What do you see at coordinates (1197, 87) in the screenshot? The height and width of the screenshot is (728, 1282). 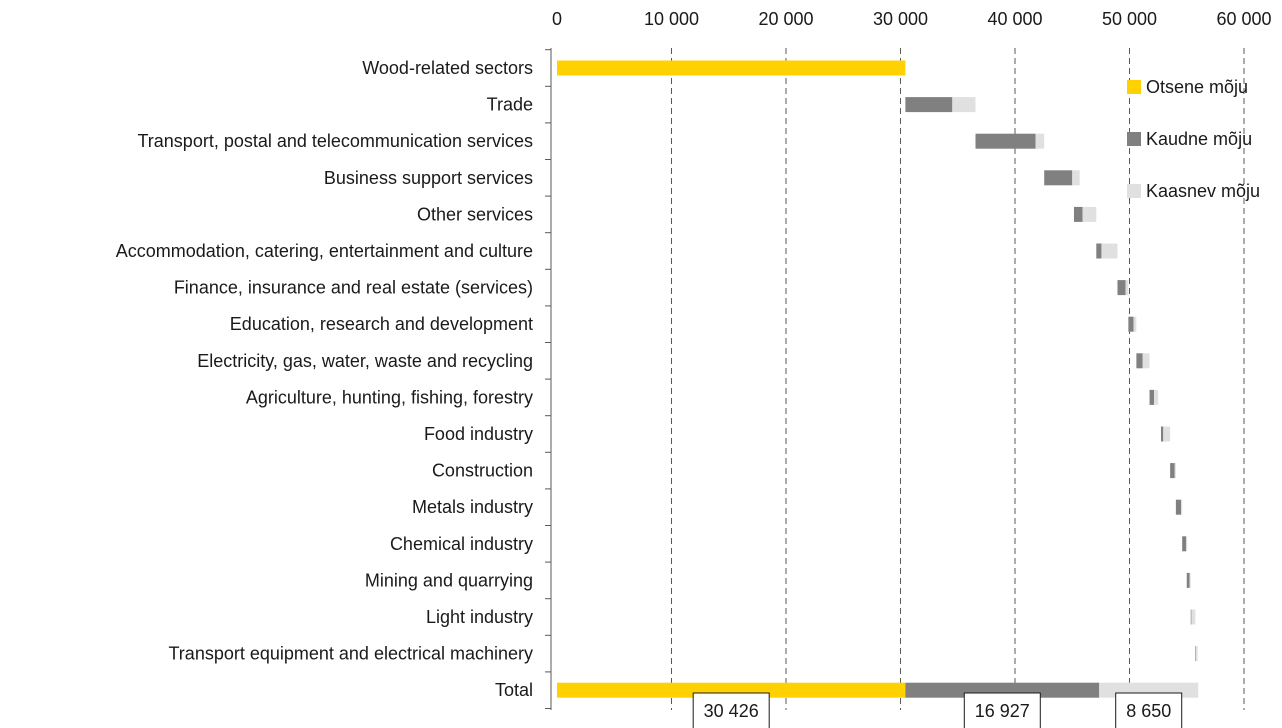 I see `legend-label: Otsene mõju` at bounding box center [1197, 87].